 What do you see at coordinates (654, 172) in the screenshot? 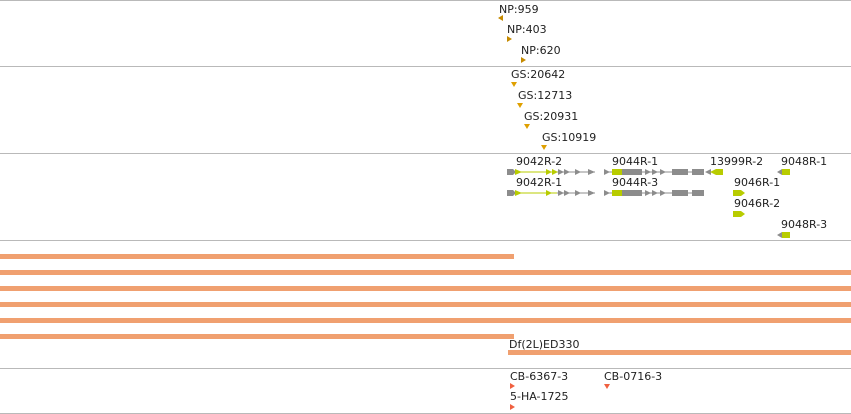
I see `transcript-9044r-1-glyph` at bounding box center [654, 172].